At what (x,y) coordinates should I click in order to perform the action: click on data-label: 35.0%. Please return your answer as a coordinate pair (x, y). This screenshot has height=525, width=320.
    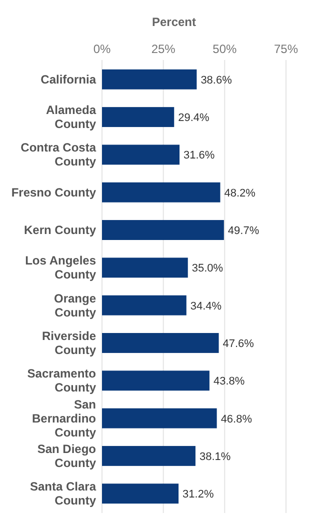
    Looking at the image, I should click on (208, 268).